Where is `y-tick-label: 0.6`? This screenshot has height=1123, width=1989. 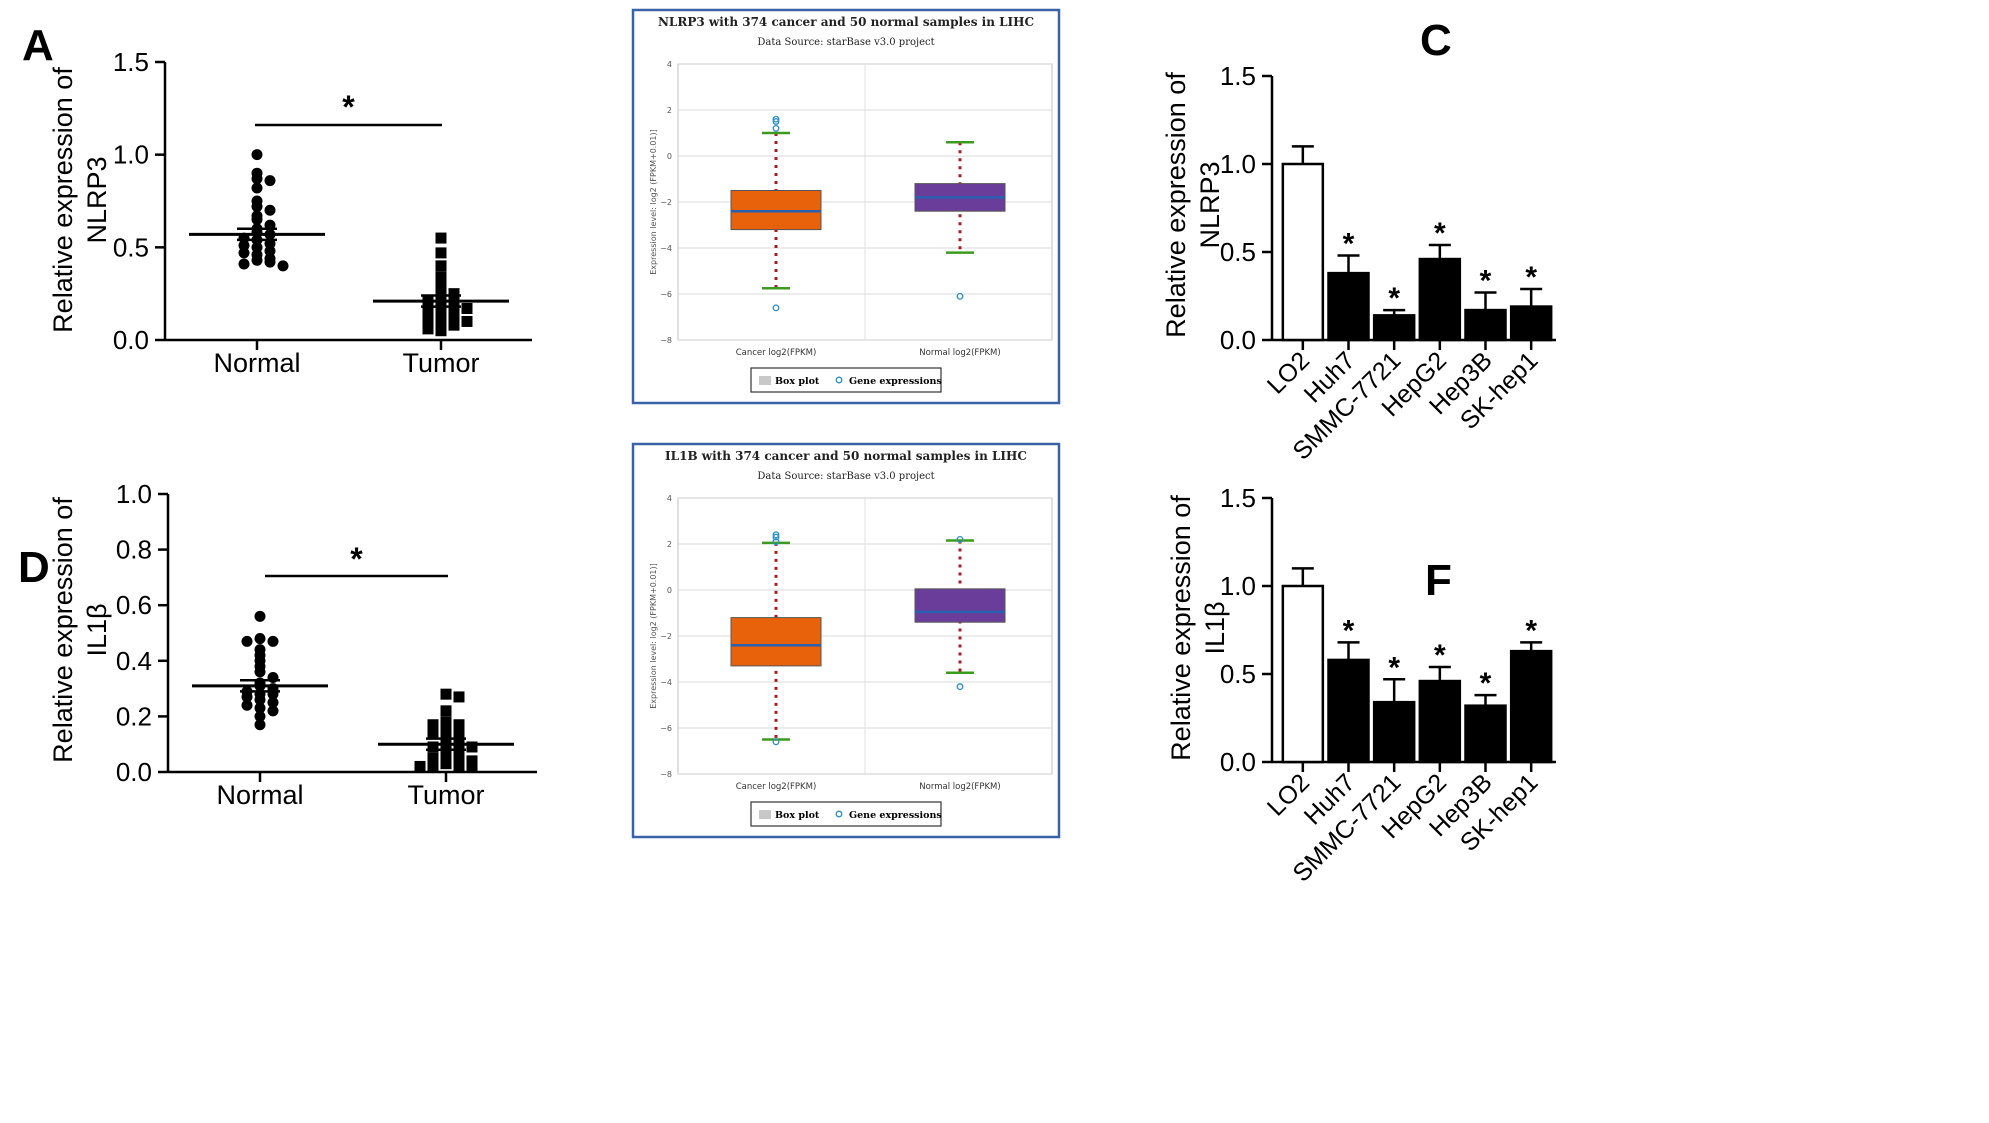 y-tick-label: 0.6 is located at coordinates (134, 605).